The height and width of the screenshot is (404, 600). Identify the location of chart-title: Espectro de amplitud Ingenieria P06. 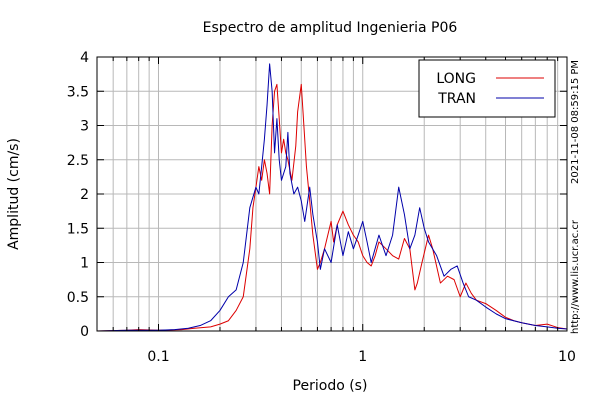
(330, 28).